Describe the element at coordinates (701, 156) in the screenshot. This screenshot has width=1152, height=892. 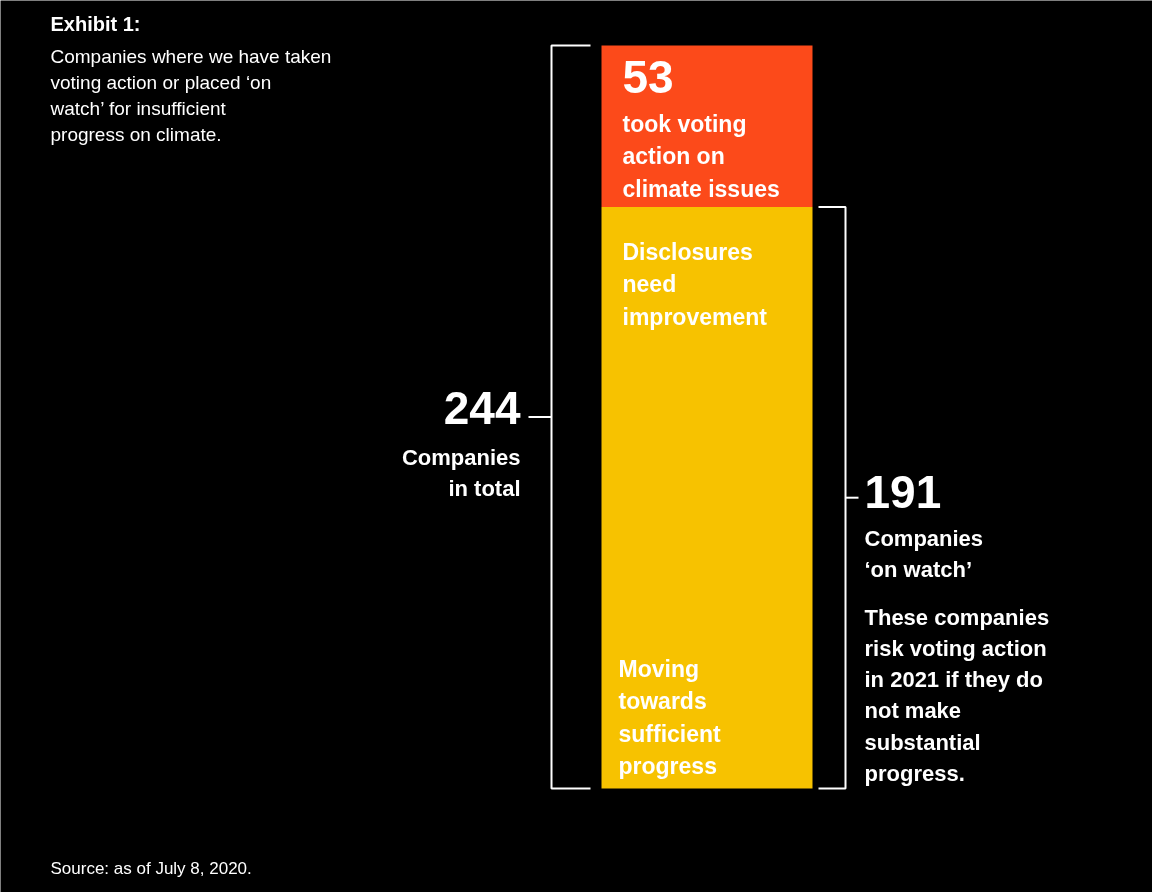
I see `annotation: took voting action on climate issues` at that location.